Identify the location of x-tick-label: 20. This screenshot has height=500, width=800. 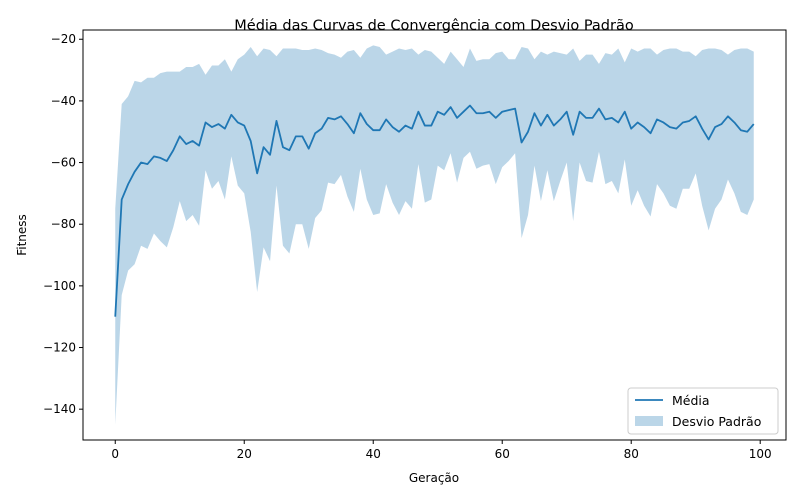
(244, 454).